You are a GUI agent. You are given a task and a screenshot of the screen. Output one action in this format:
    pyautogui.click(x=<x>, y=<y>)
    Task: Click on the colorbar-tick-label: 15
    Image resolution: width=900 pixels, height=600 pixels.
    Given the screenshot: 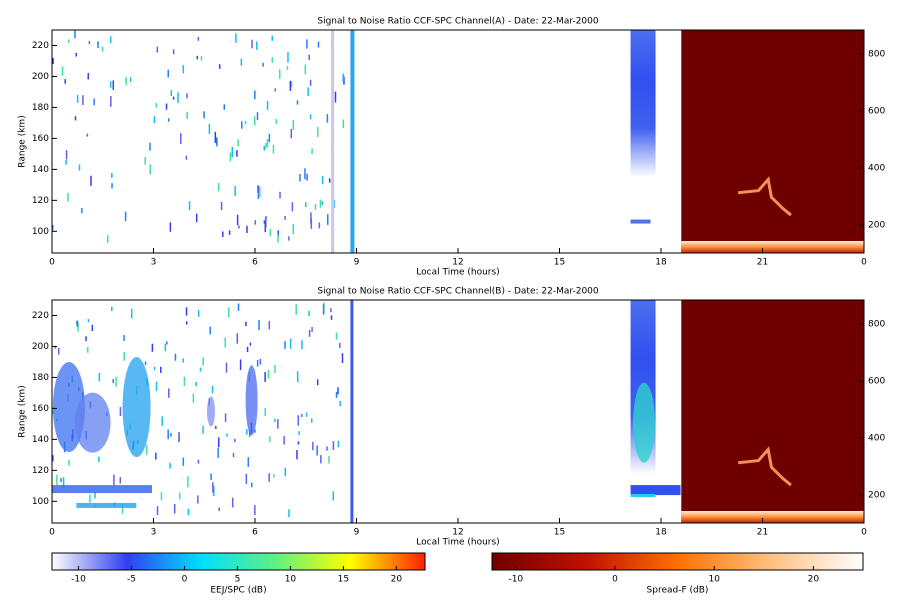 What is the action you would take?
    pyautogui.click(x=343, y=580)
    